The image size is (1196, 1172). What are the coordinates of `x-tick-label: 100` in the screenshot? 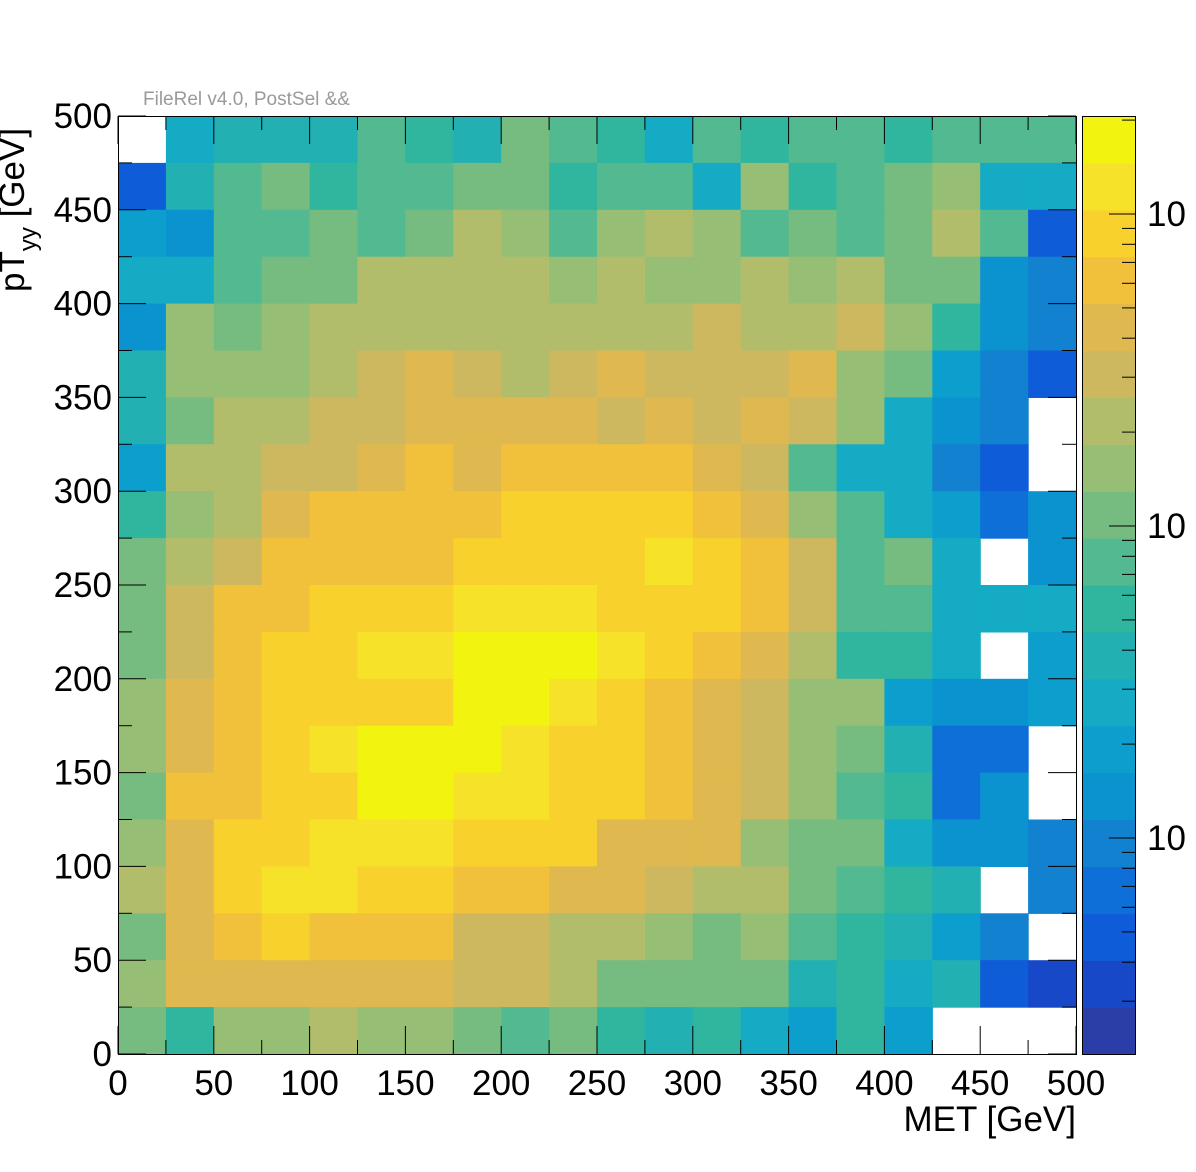 It's located at (309, 1083).